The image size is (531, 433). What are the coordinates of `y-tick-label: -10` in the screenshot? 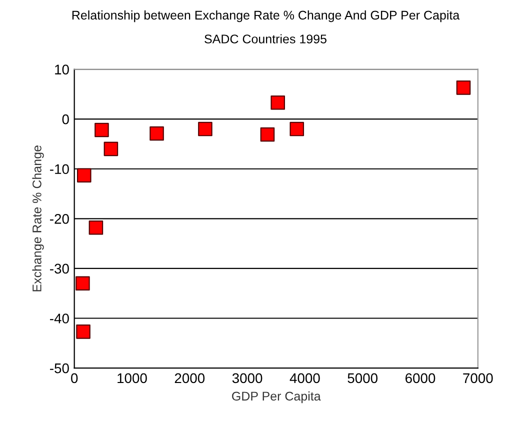 It's located at (59, 169).